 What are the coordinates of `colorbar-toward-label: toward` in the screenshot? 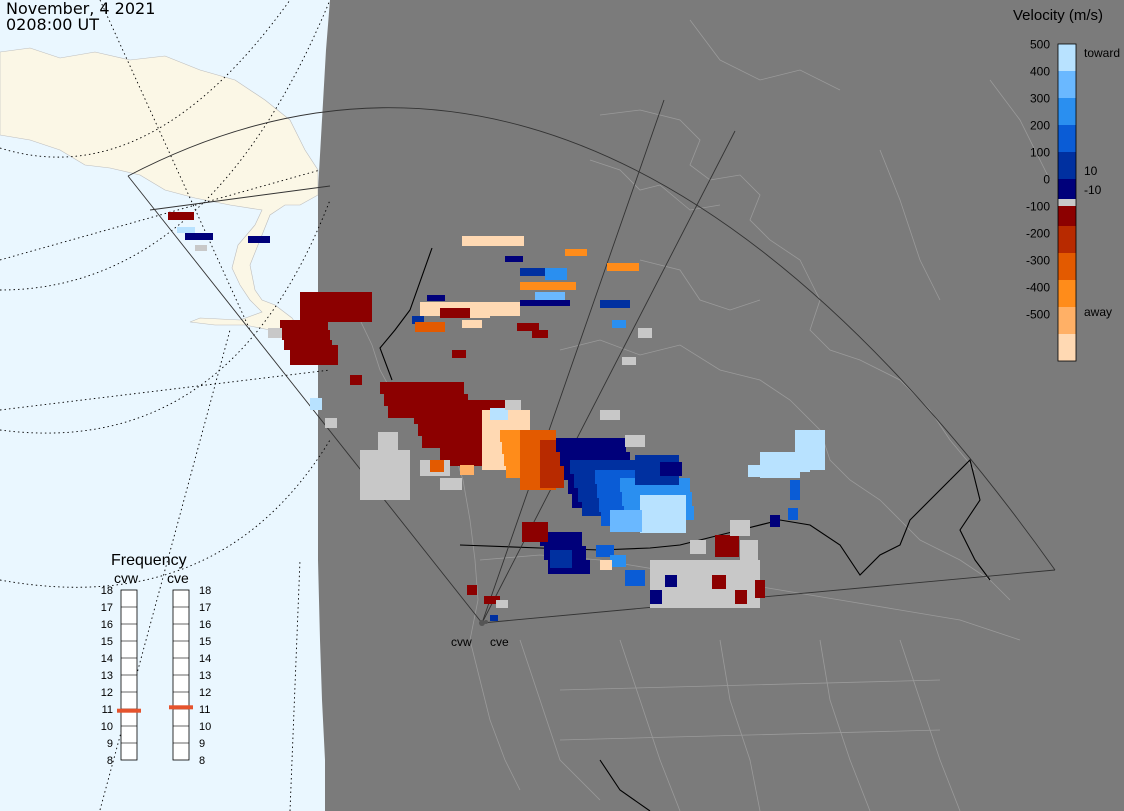 It's located at (1102, 53).